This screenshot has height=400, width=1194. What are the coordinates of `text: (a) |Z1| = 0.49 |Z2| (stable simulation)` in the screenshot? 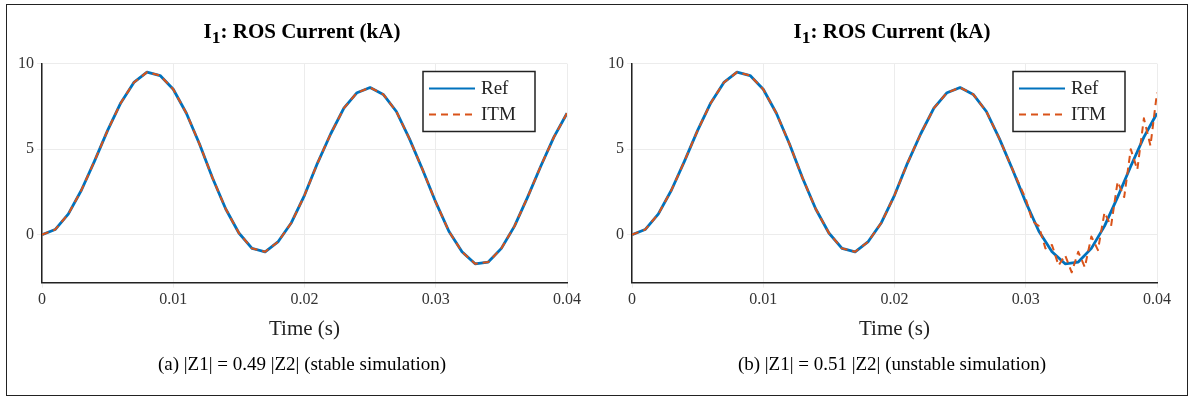 It's located at (302, 364).